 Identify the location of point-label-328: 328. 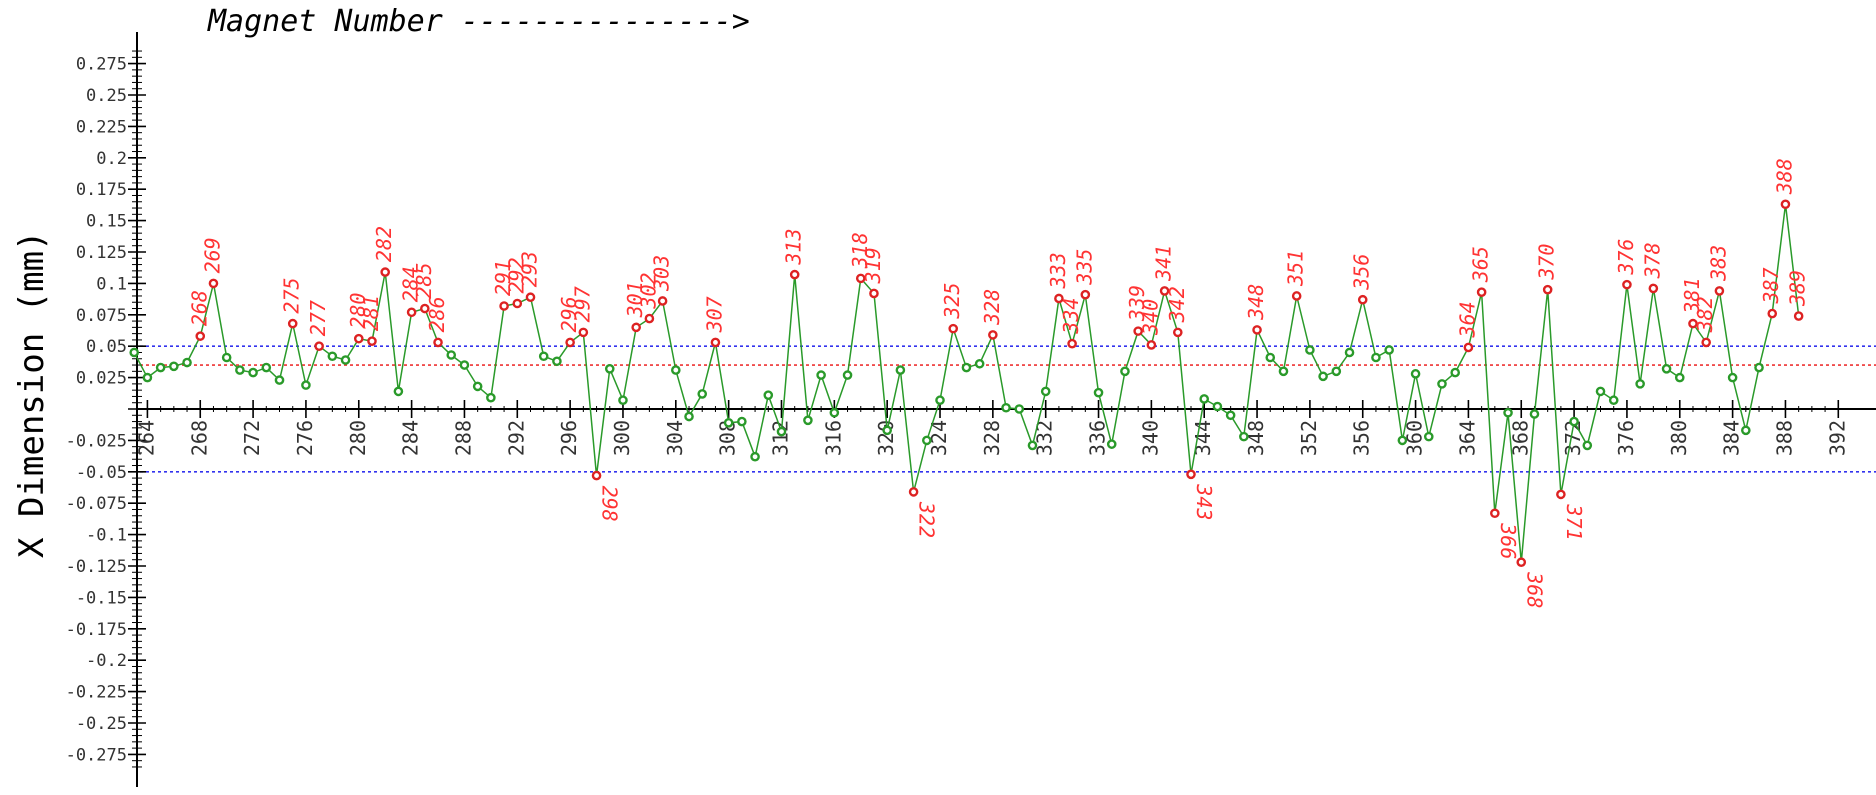
(992, 307).